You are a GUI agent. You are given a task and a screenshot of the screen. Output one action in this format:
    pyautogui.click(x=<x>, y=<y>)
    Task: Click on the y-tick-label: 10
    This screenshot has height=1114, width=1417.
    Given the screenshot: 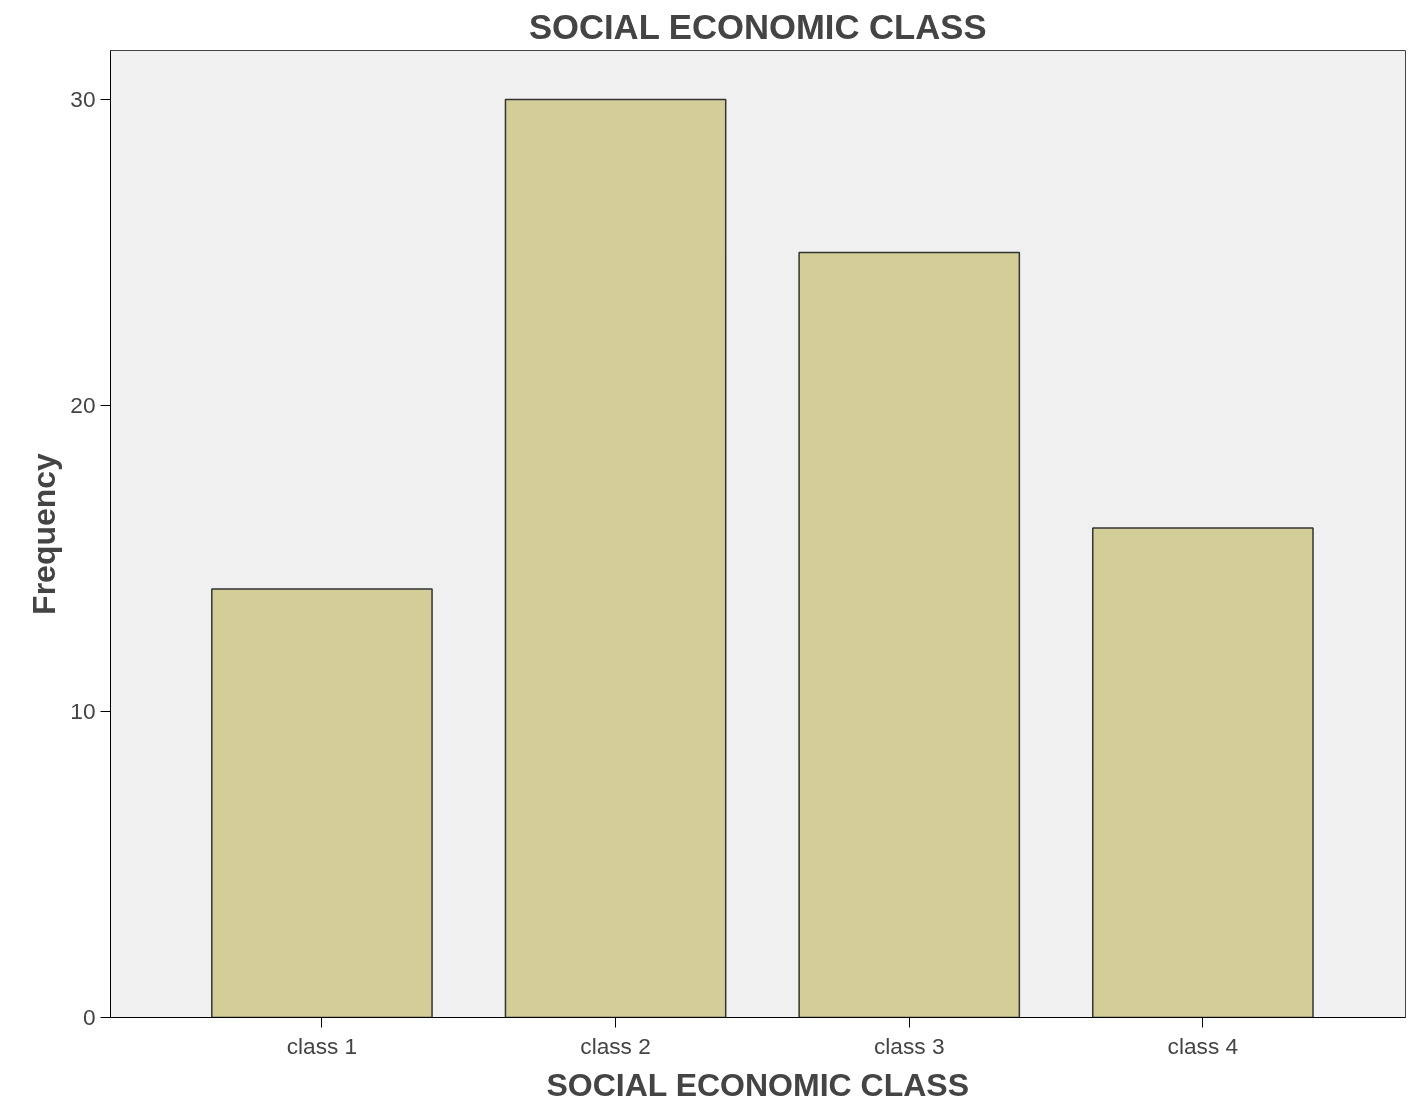 What is the action you would take?
    pyautogui.click(x=83, y=710)
    